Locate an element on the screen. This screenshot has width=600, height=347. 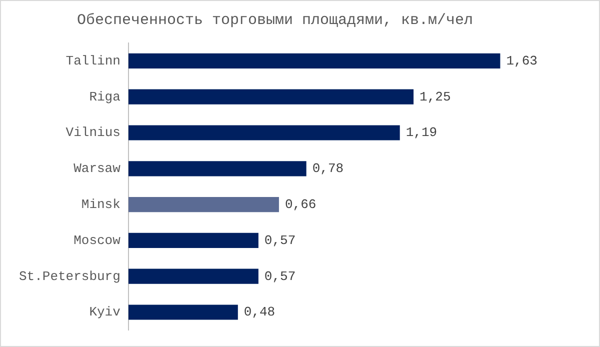
y-tick-label: St.Petersburg is located at coordinates (69, 276).